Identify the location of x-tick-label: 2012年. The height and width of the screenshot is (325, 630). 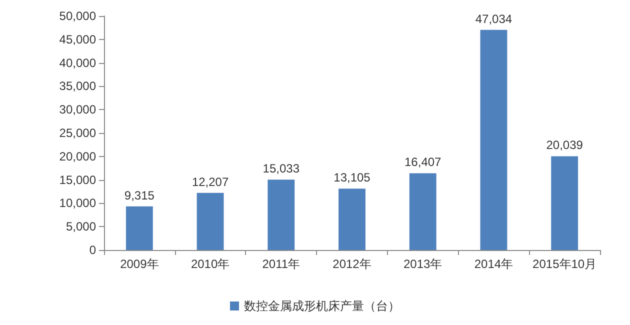
(352, 264).